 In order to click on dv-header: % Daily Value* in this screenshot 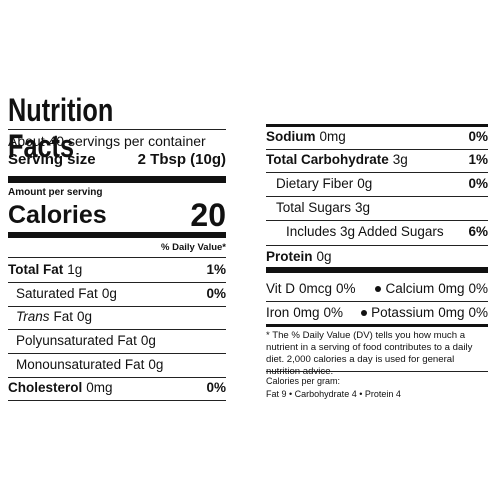, I will do `click(117, 248)`.